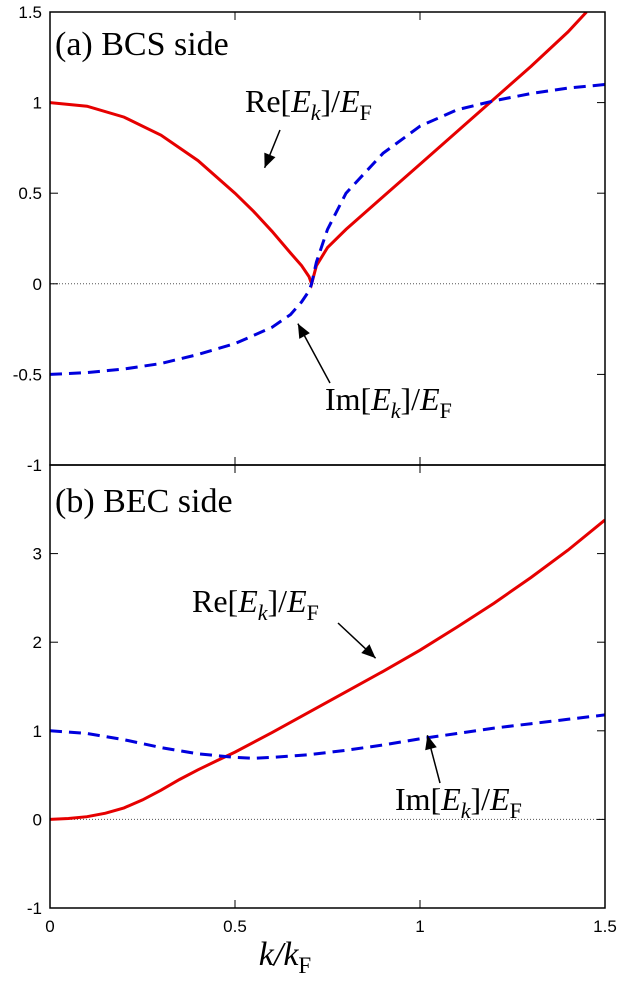 The width and height of the screenshot is (623, 985). Describe the element at coordinates (30, 193) in the screenshot. I see `y-tick-label: 0.5` at that location.